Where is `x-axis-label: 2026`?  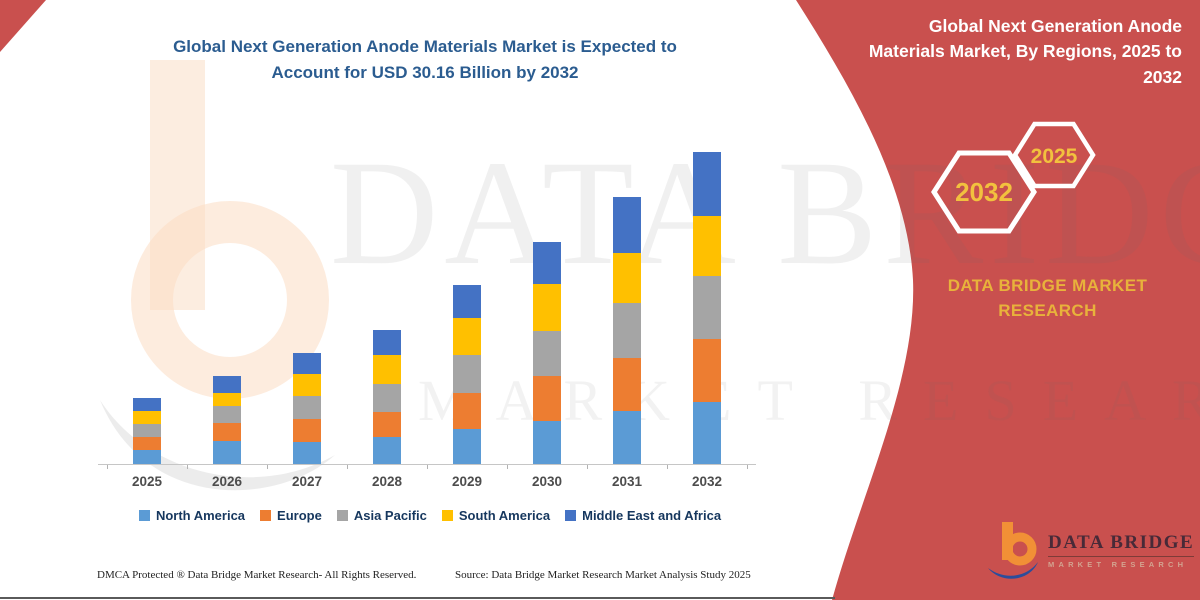 x-axis-label: 2026 is located at coordinates (227, 481).